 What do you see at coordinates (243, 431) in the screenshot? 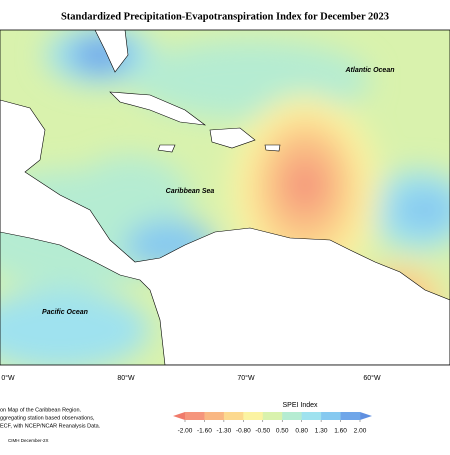
I see `legend-tick-label: -0.80` at bounding box center [243, 431].